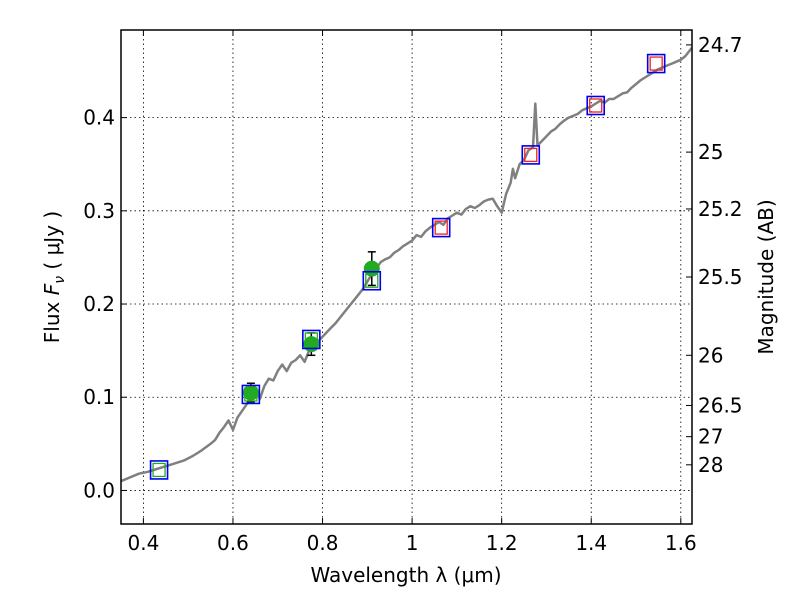 This screenshot has width=800, height=600. I want to click on y-tick-label-0: 0.0, so click(99, 490).